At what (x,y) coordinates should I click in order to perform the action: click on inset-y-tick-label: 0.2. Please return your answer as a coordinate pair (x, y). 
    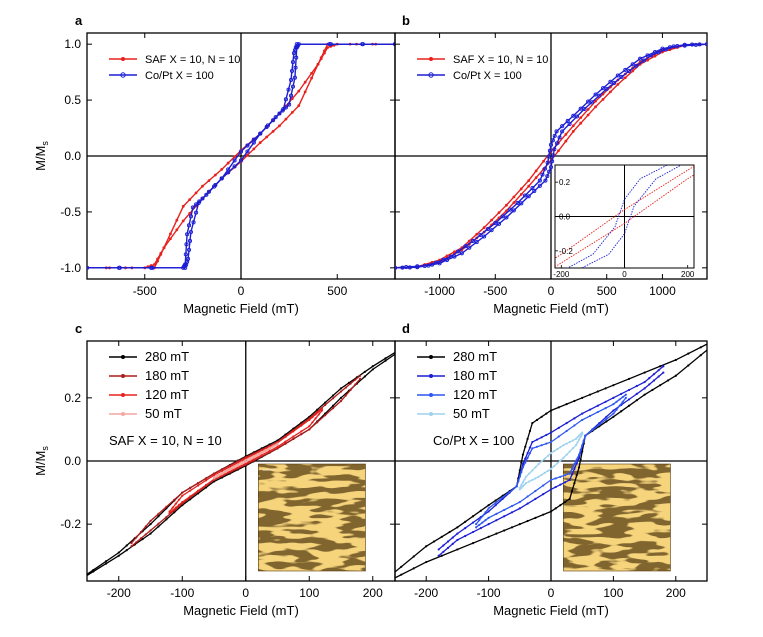
    Looking at the image, I should click on (565, 182).